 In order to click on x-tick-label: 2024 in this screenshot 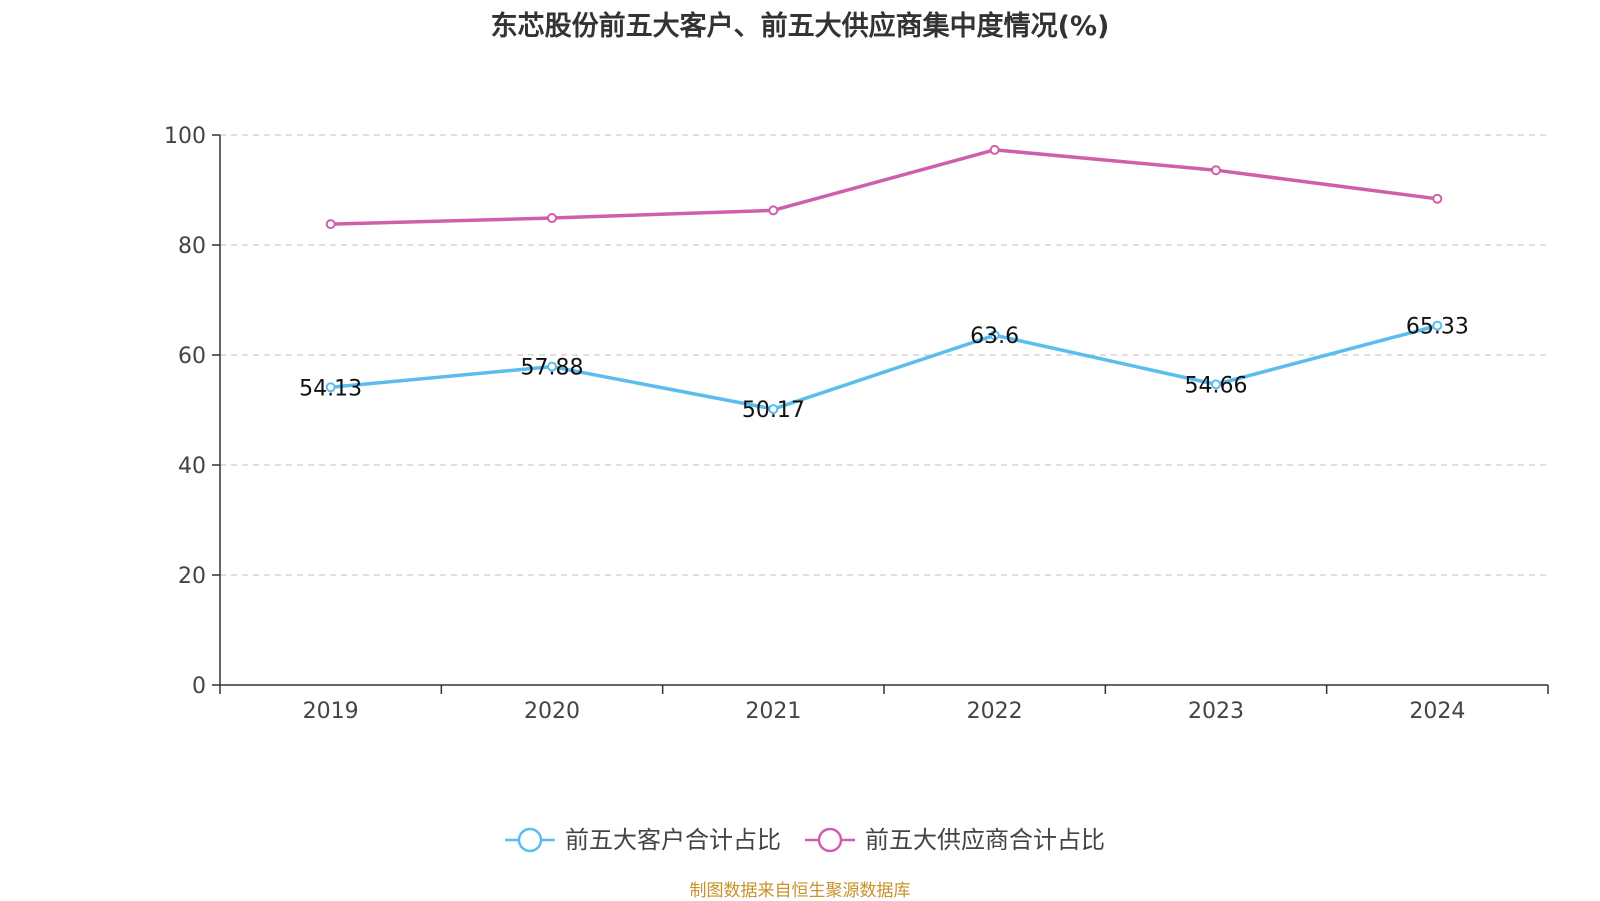, I will do `click(1437, 711)`.